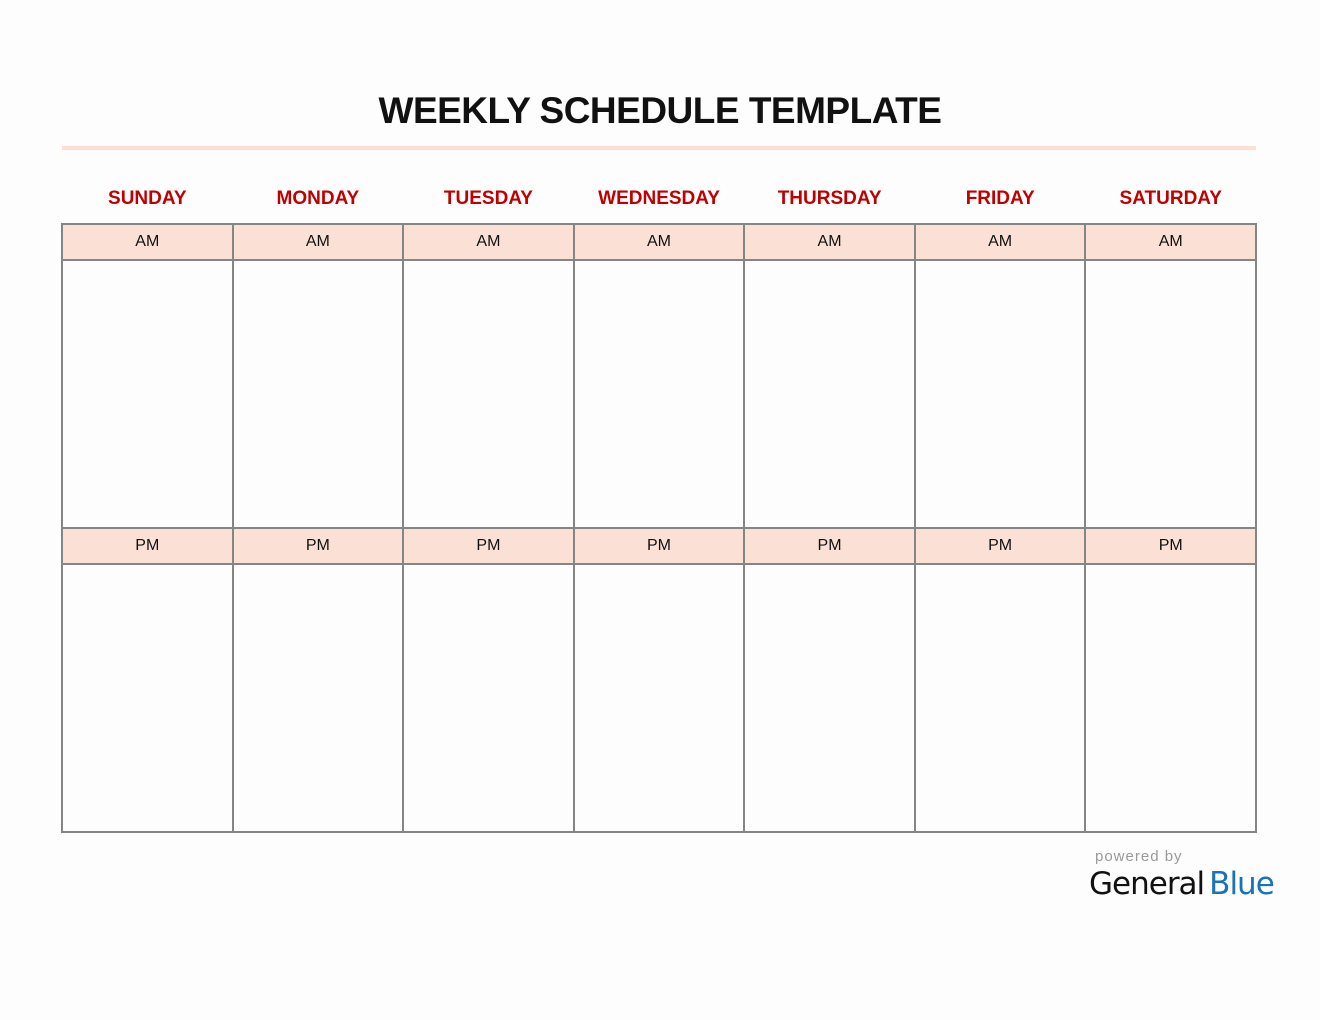 Image resolution: width=1320 pixels, height=1020 pixels. I want to click on logo-blue: Blue, so click(1242, 884).